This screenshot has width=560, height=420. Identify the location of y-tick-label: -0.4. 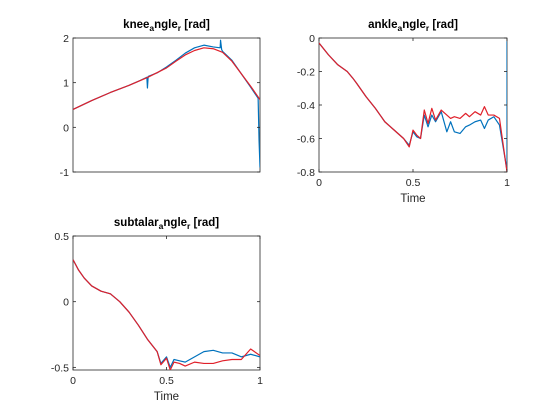
(306, 106).